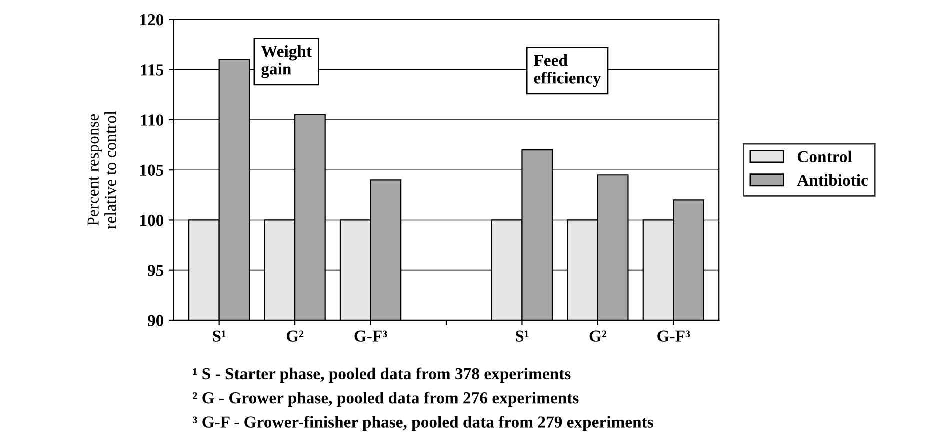 This screenshot has width=940, height=439. Describe the element at coordinates (825, 156) in the screenshot. I see `legend-label: Control` at that location.